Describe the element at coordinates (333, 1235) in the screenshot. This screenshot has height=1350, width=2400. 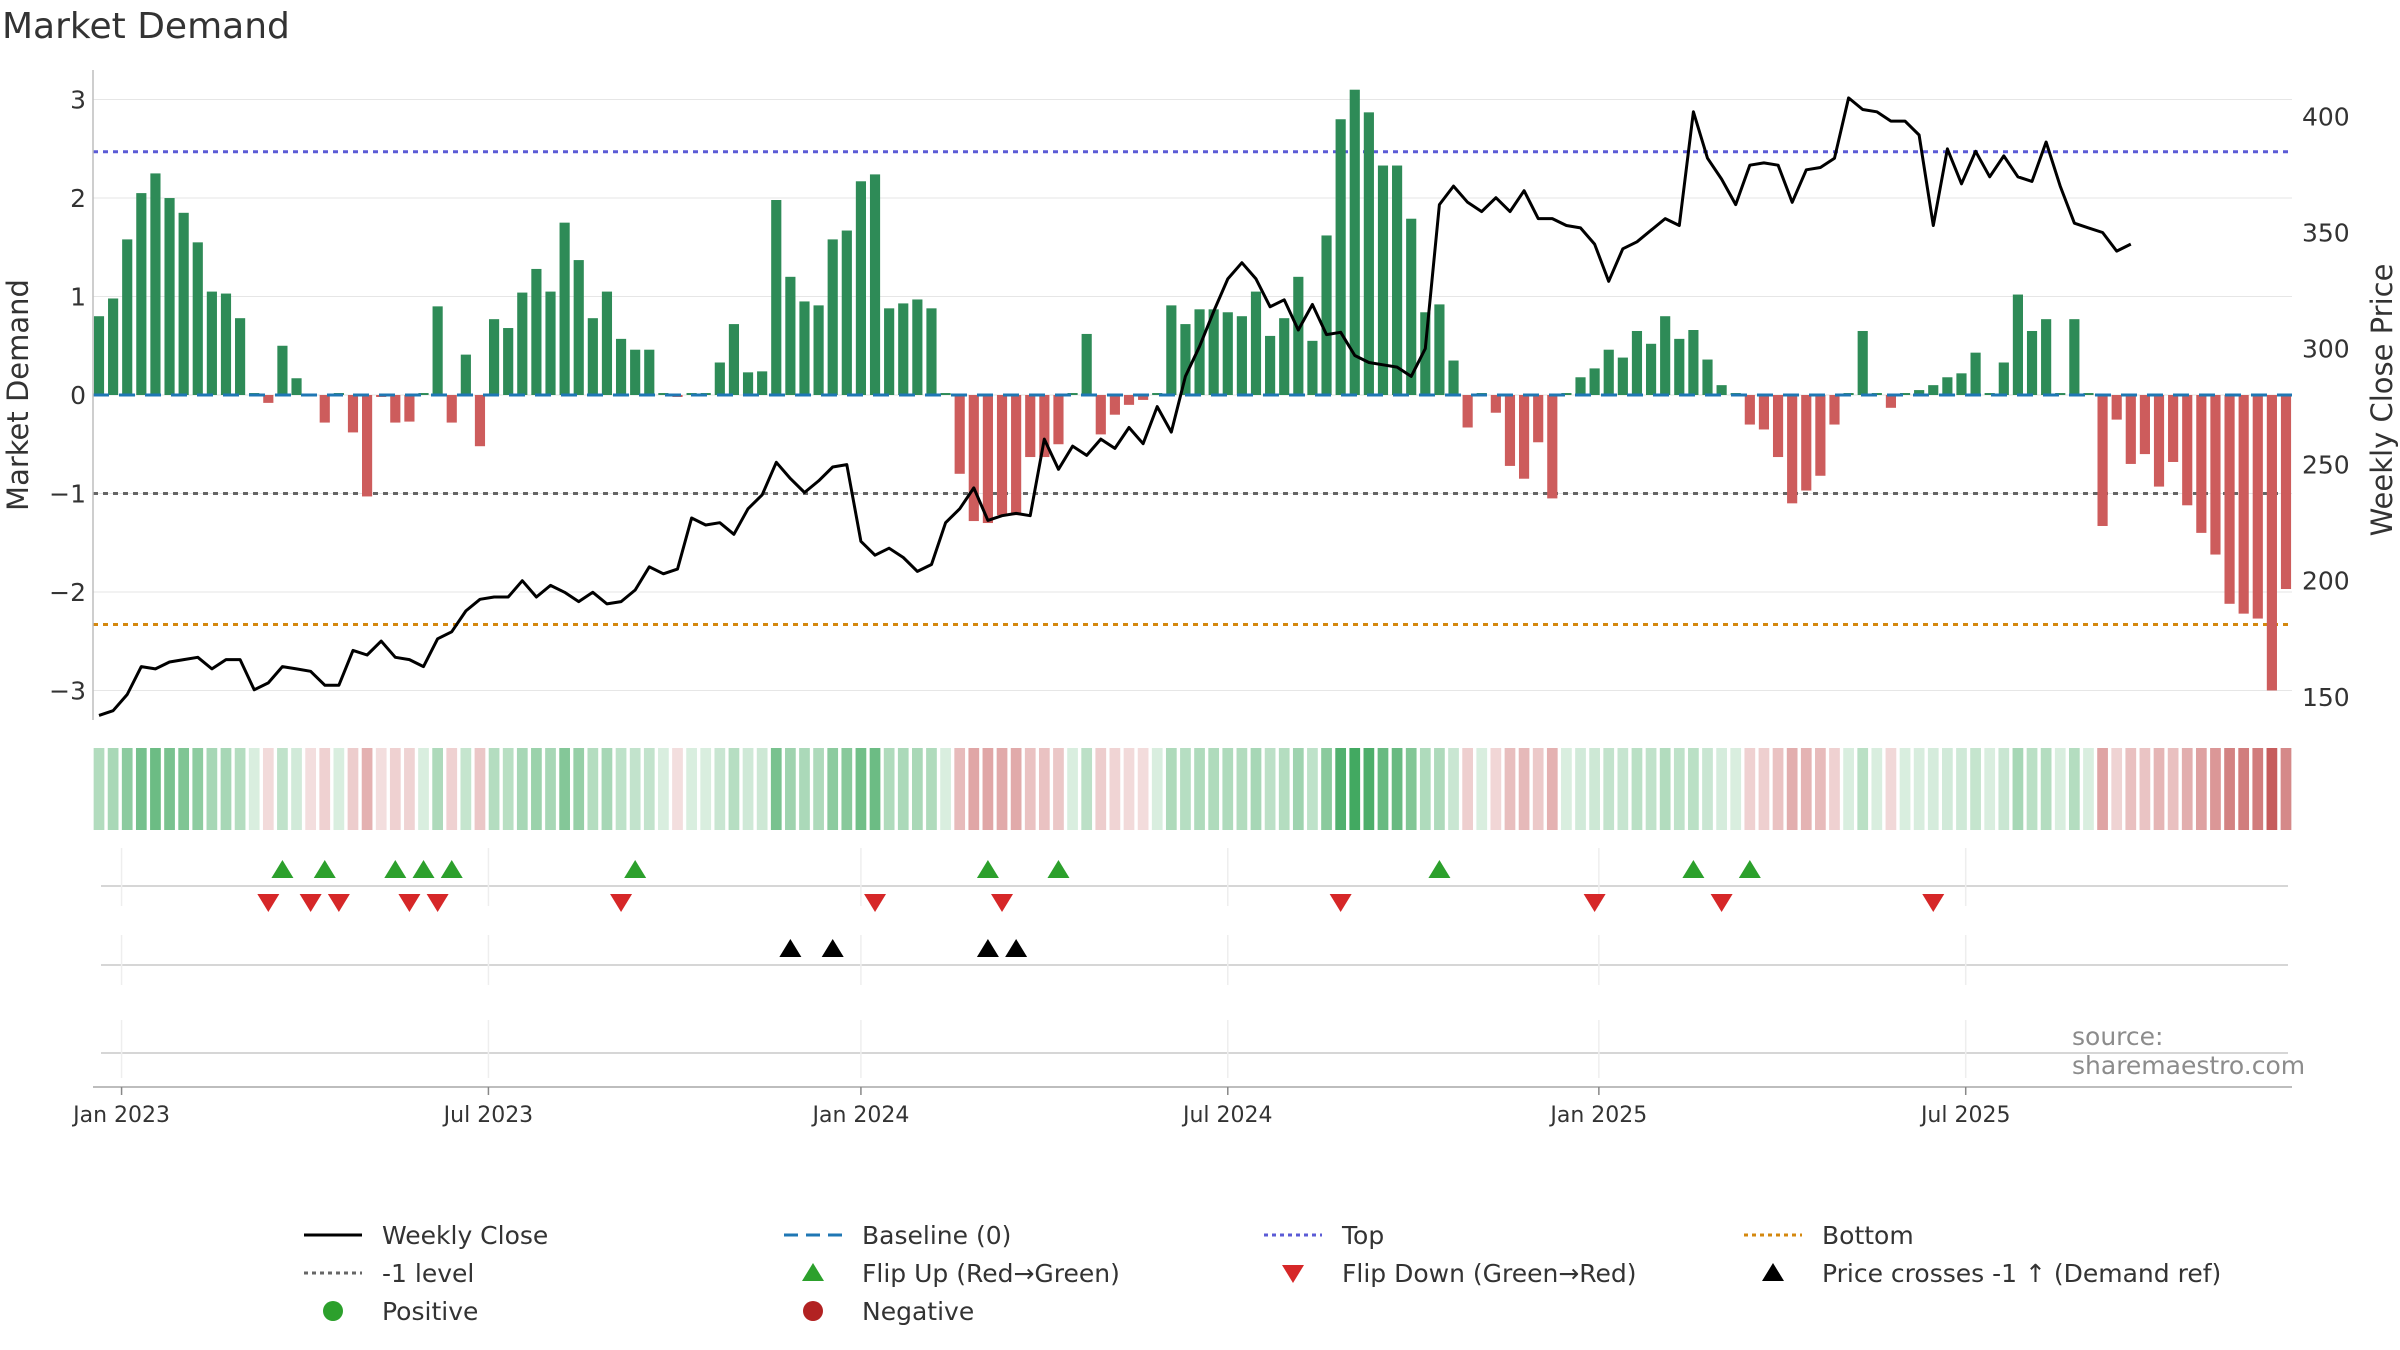
I see `legend-key-weekly-close` at that location.